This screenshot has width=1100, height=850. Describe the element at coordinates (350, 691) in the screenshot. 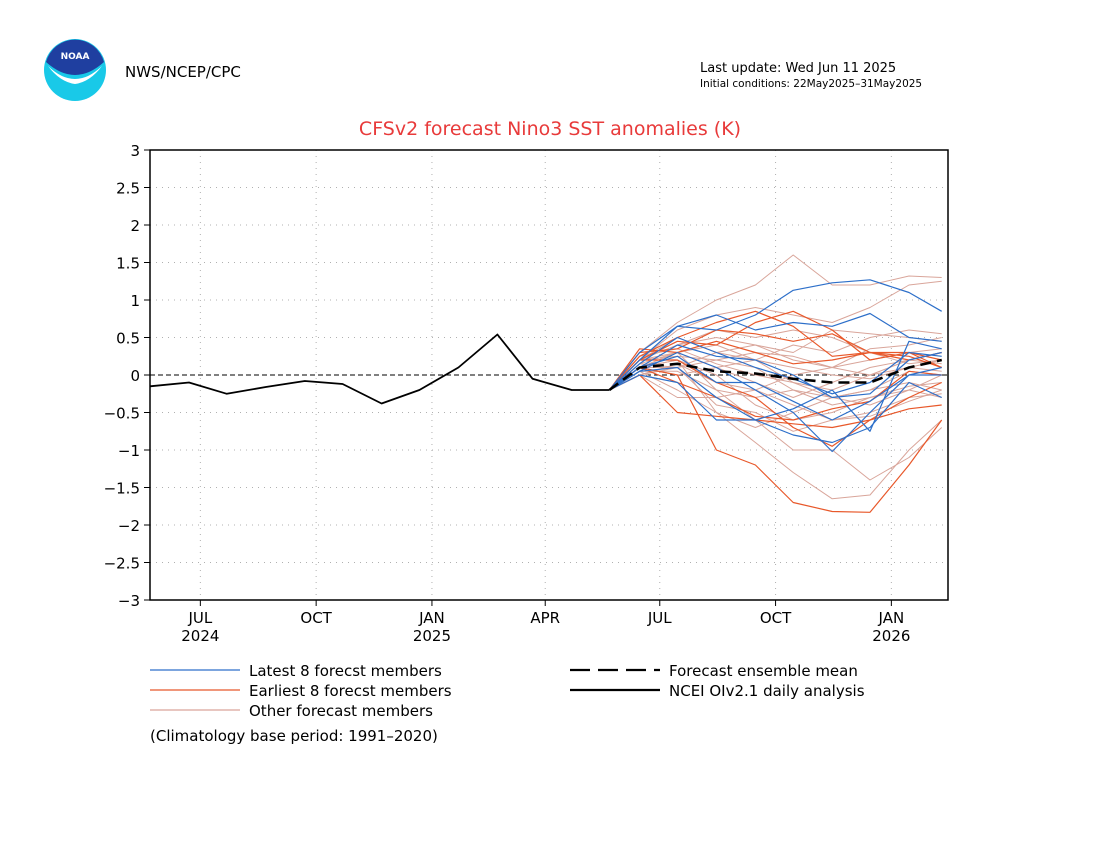

I see `legend-label-earliest: Earliest 8 forecst members` at that location.